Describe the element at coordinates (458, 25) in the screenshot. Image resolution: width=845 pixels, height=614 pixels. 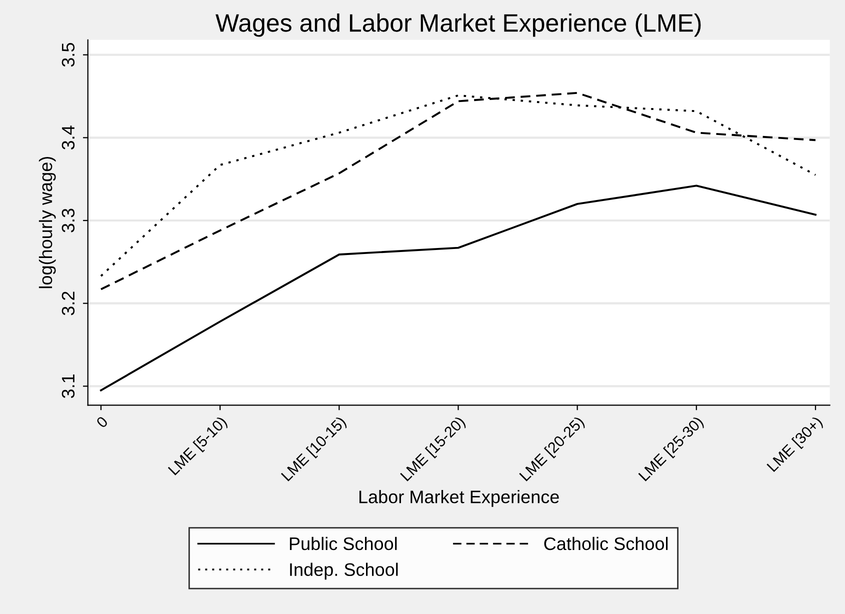
I see `chart-title: Wages and Labor Market Experience (LME)` at that location.